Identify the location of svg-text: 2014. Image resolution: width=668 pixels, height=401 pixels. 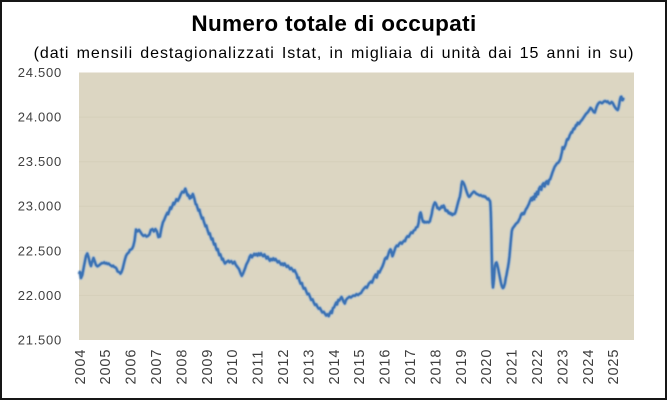
(335, 367).